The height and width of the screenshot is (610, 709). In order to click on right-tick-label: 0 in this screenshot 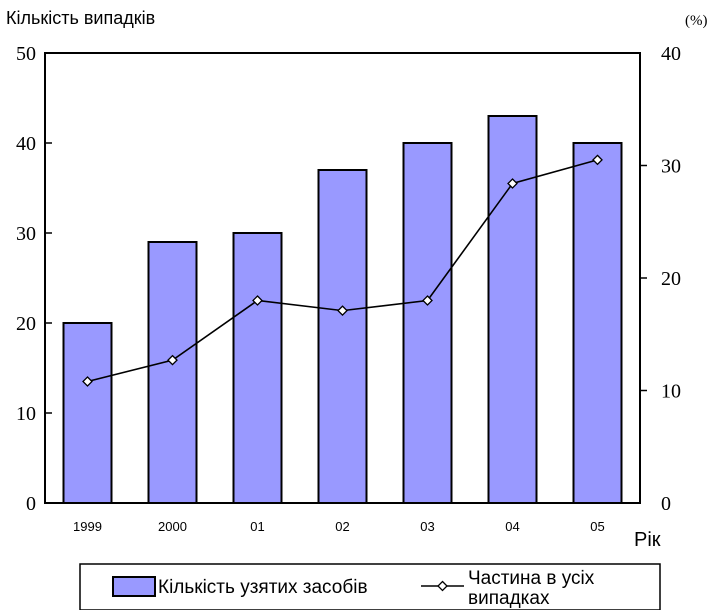, I will do `click(666, 504)`.